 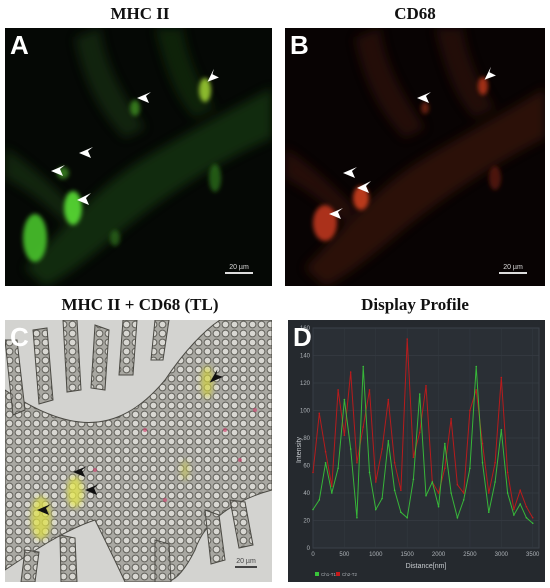 I want to click on scale-label-c: 20 µm, so click(x=246, y=561).